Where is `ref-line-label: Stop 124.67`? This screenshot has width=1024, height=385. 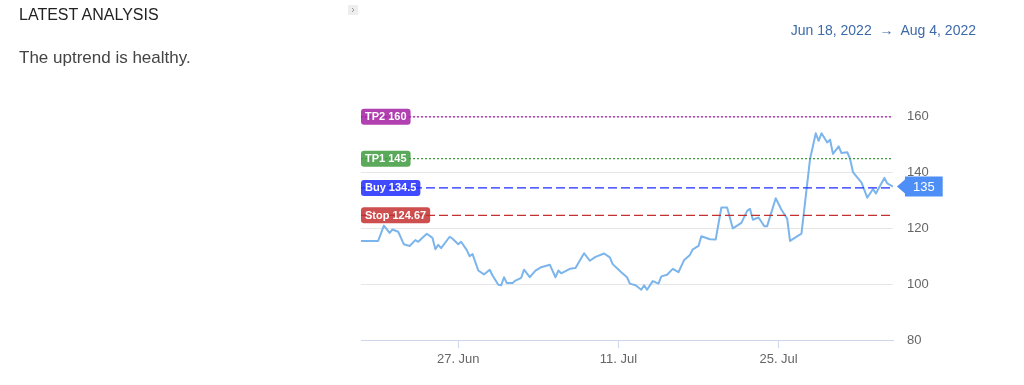 ref-line-label: Stop 124.67 is located at coordinates (396, 214).